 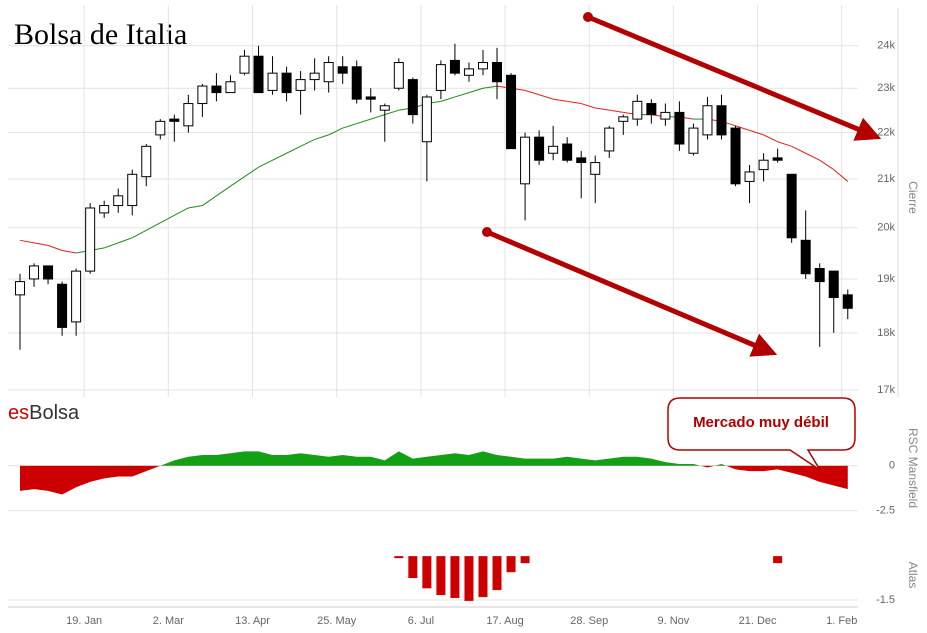 What do you see at coordinates (885, 511) in the screenshot?
I see `y-tick-label: -2.5` at bounding box center [885, 511].